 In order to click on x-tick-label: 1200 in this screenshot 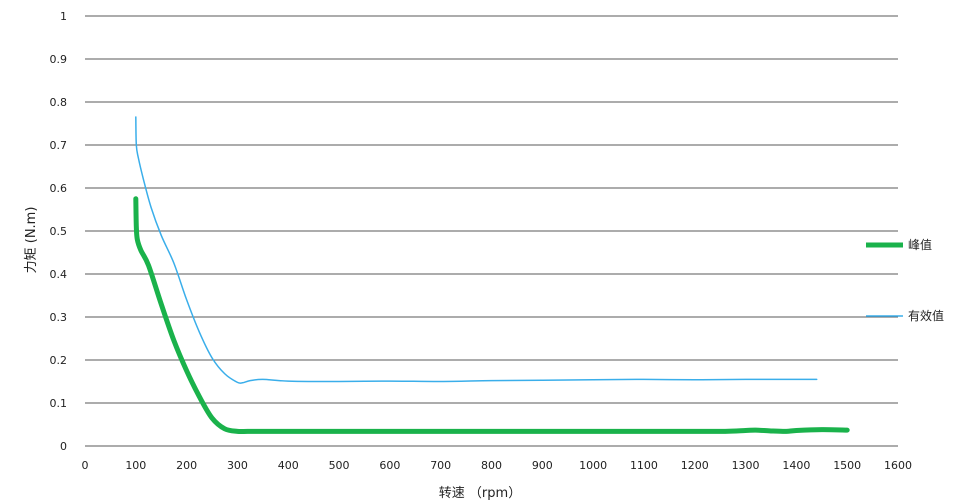, I will do `click(695, 465)`.